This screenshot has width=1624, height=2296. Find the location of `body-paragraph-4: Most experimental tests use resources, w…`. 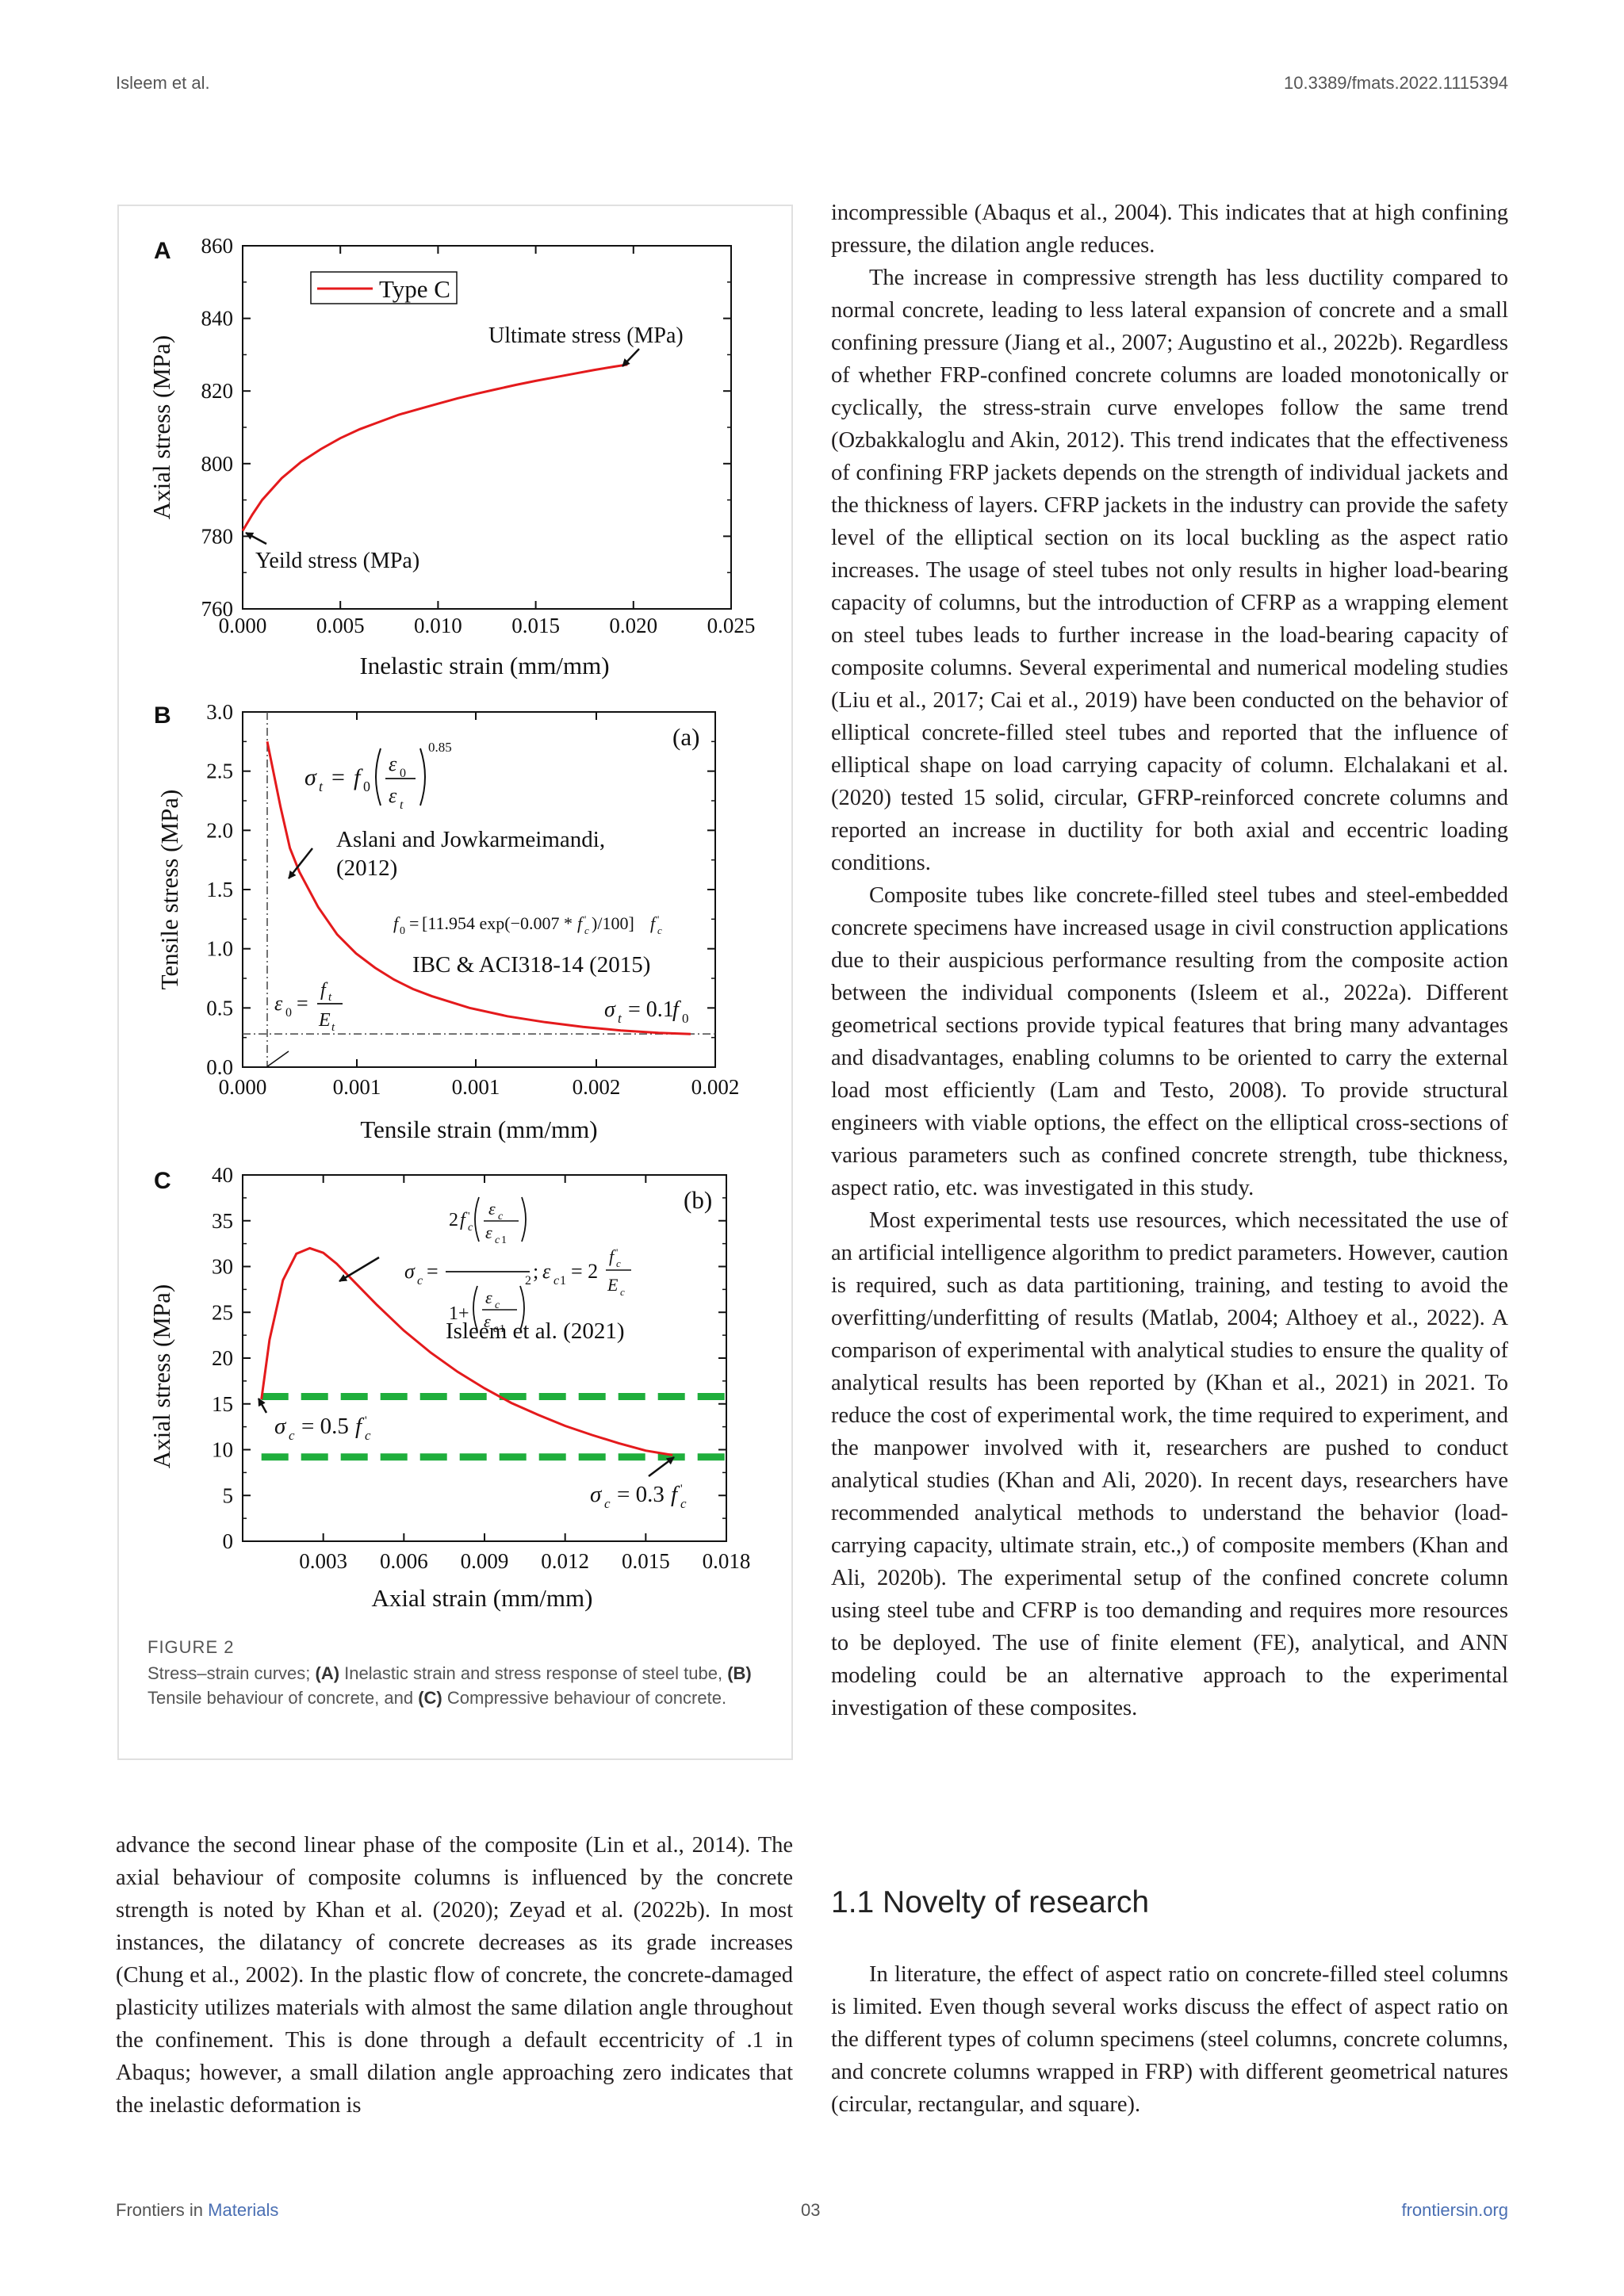

body-paragraph-4: Most experimental tests use resources, w… is located at coordinates (1169, 1464).